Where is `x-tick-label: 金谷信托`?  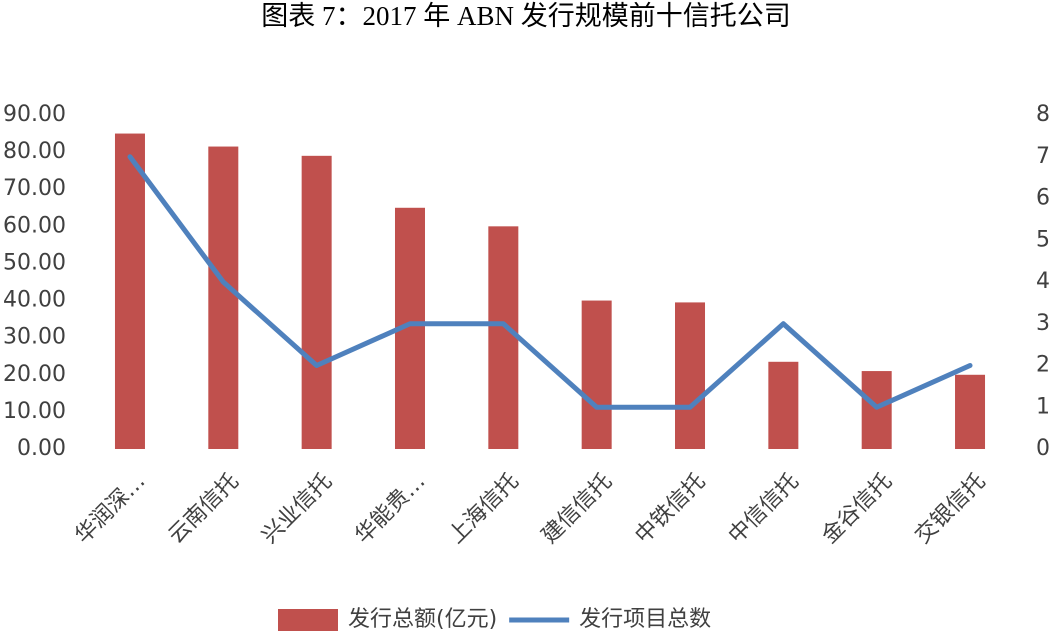
x-tick-label: 金谷信托 is located at coordinates (857, 509).